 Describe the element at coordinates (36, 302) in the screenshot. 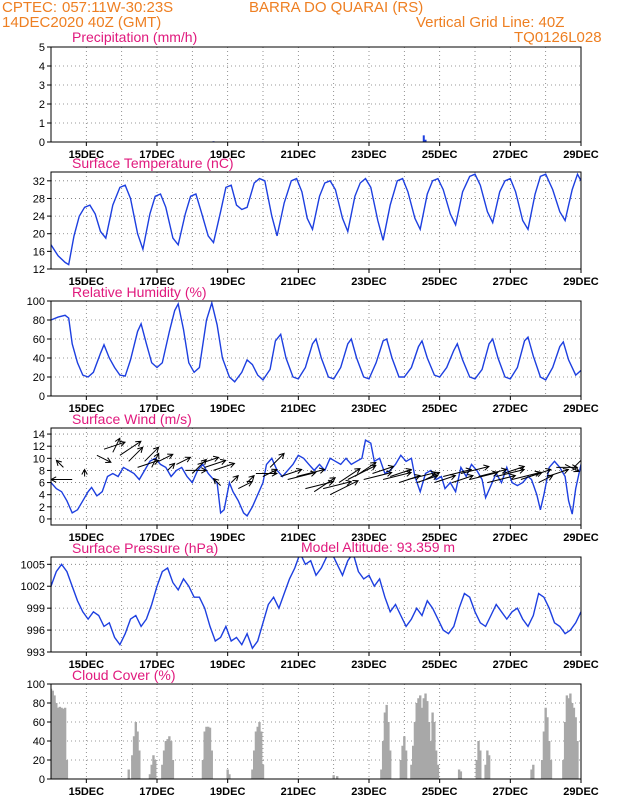

I see `humidity-ytick-label: 100` at that location.